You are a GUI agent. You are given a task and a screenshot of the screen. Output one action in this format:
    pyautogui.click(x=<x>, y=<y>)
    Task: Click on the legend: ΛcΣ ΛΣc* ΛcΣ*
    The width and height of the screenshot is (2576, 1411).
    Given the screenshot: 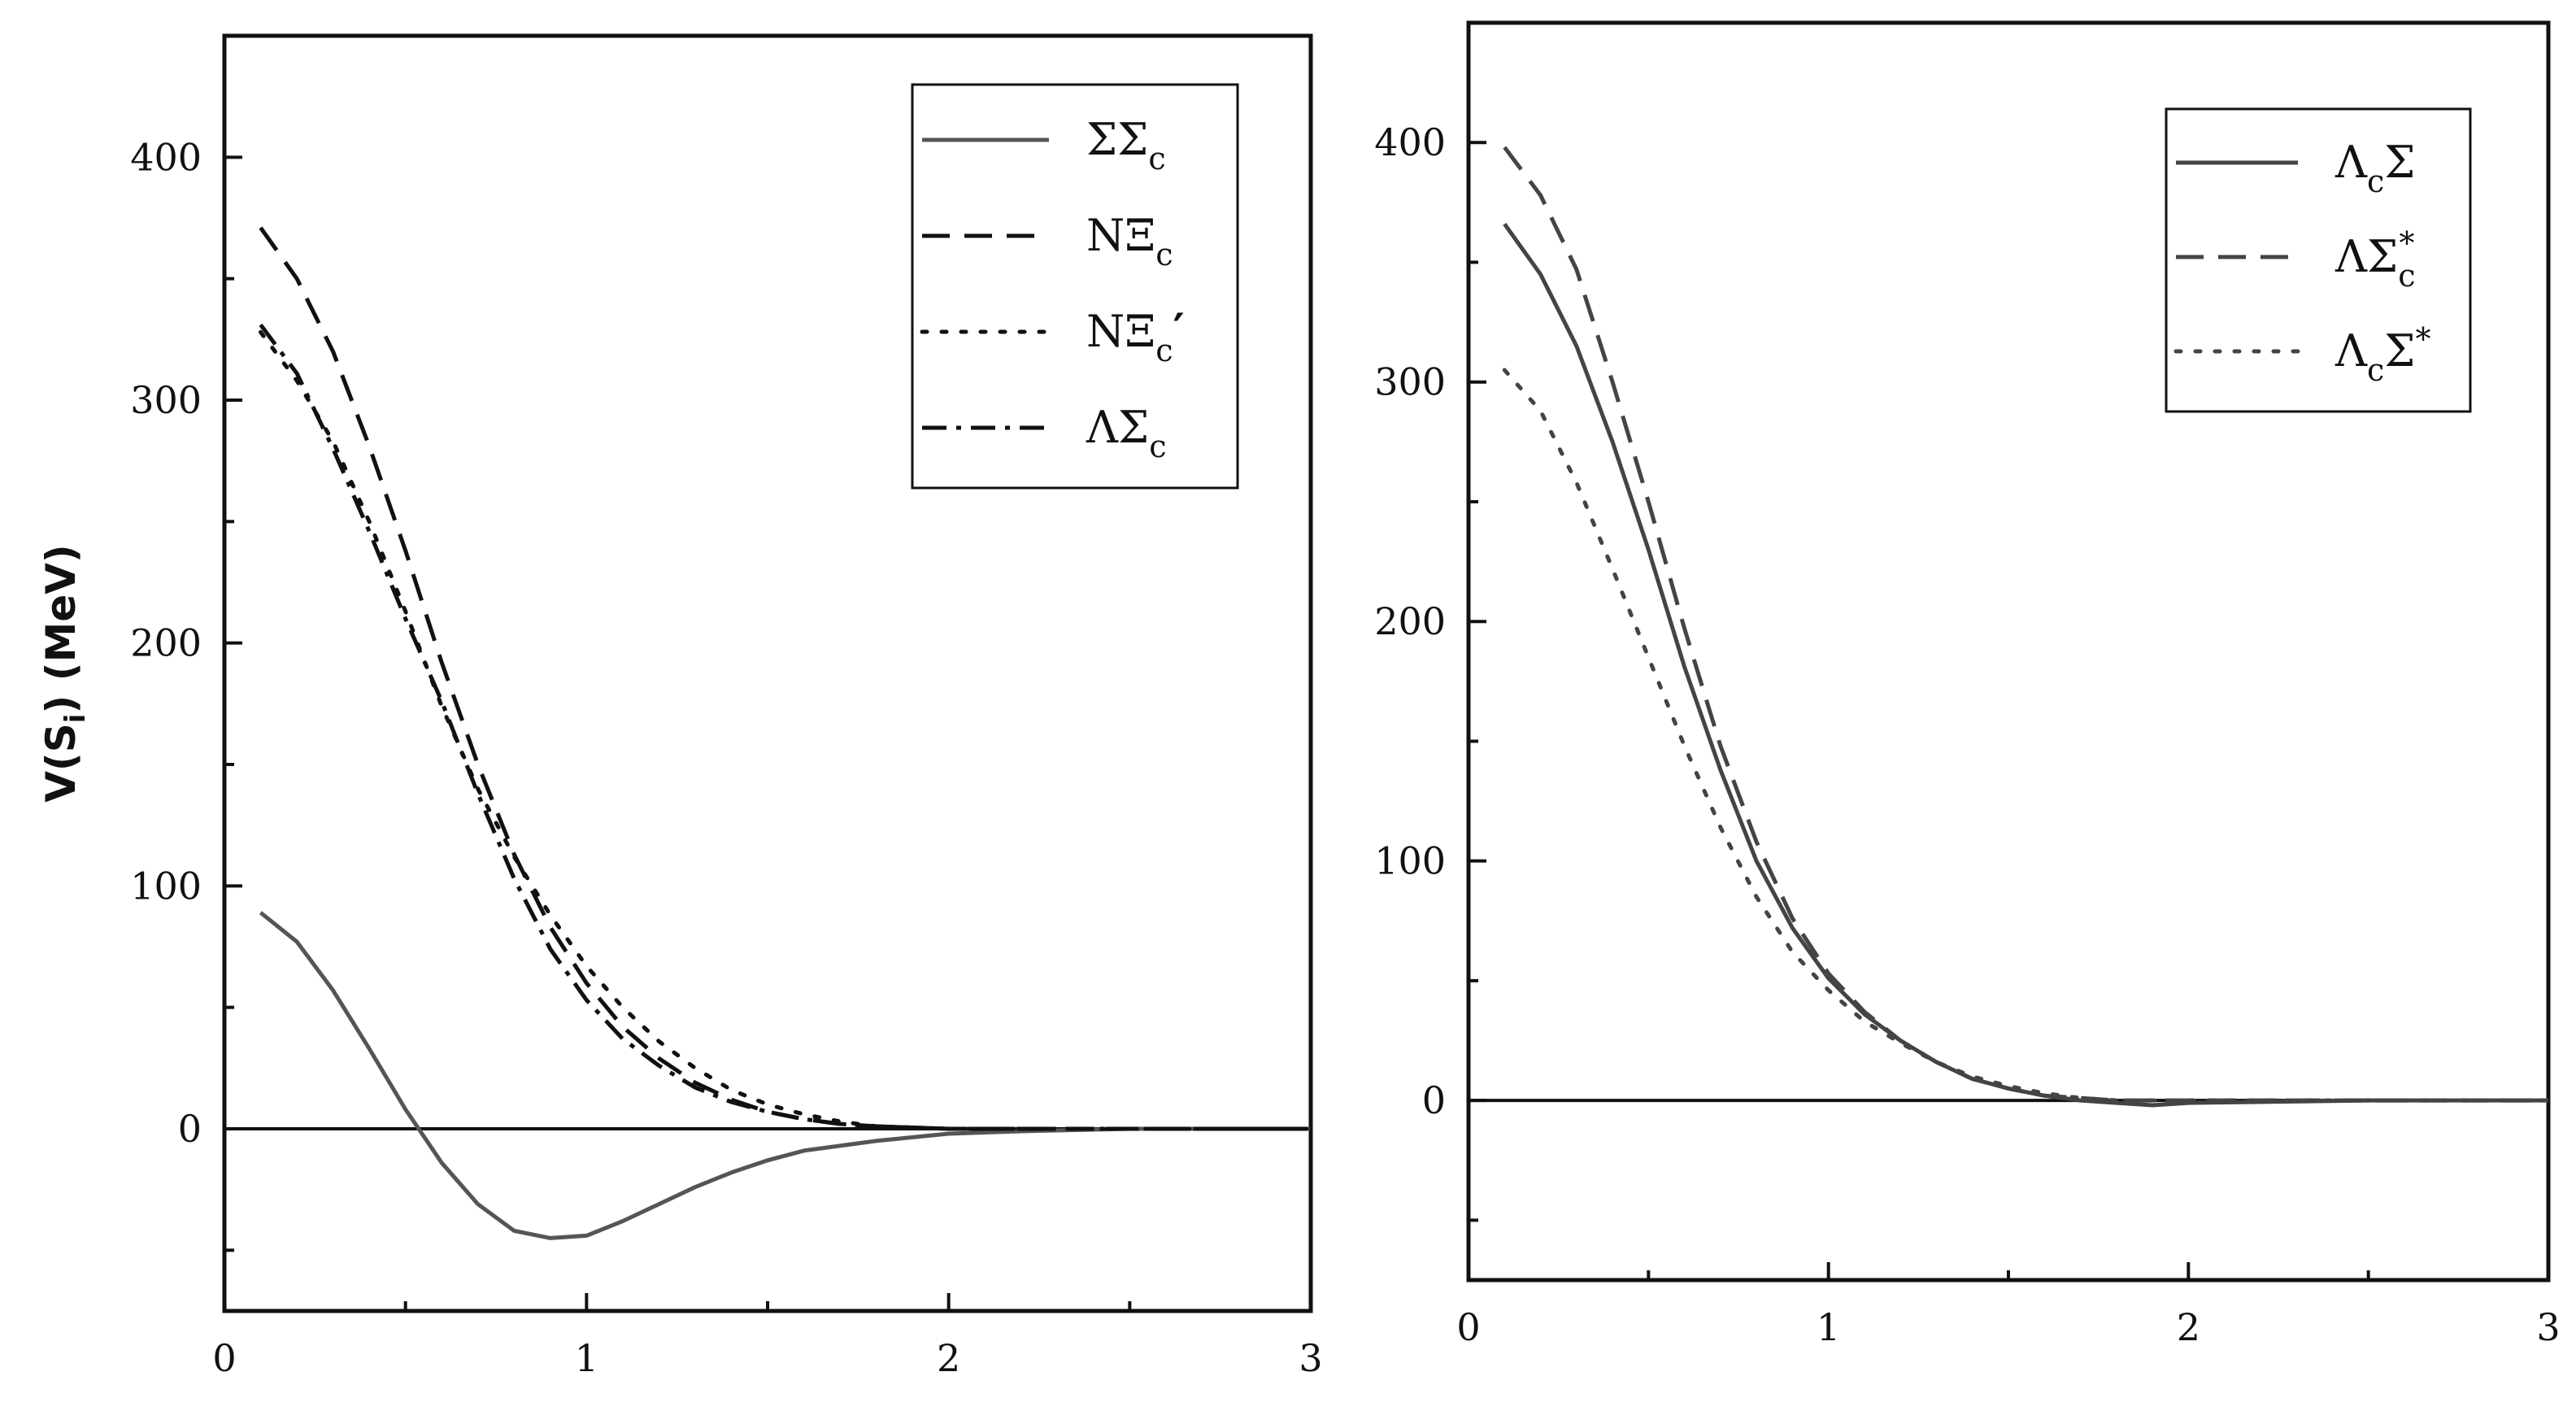 What is the action you would take?
    pyautogui.click(x=2318, y=260)
    